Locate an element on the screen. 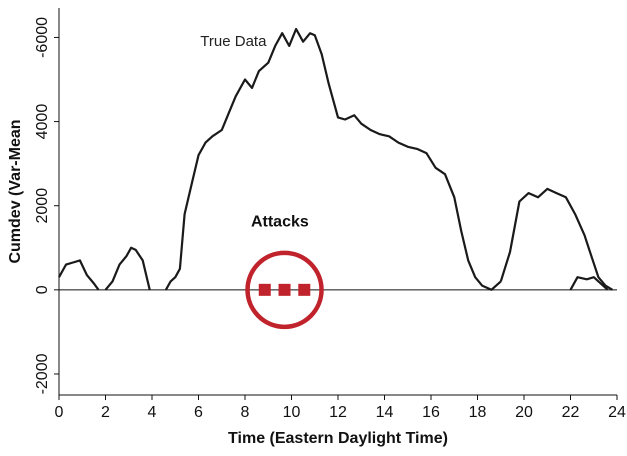 This screenshot has height=456, width=627. x-tick-label: 16 is located at coordinates (431, 412).